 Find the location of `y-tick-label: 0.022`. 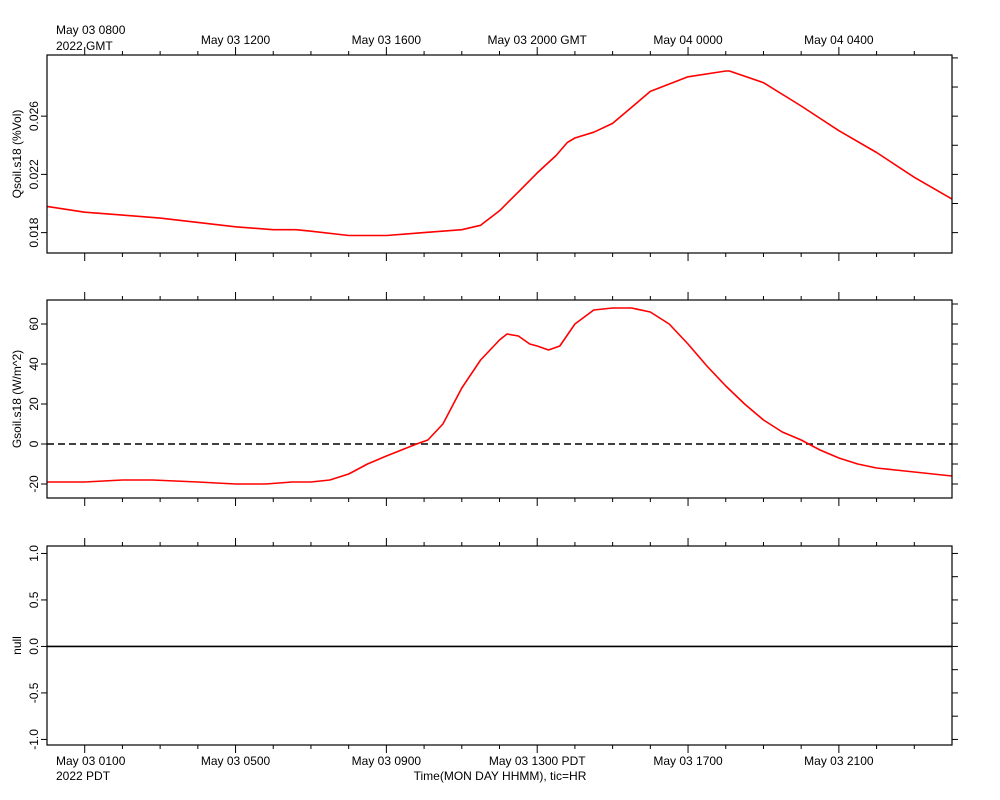

y-tick-label: 0.022 is located at coordinates (34, 174).